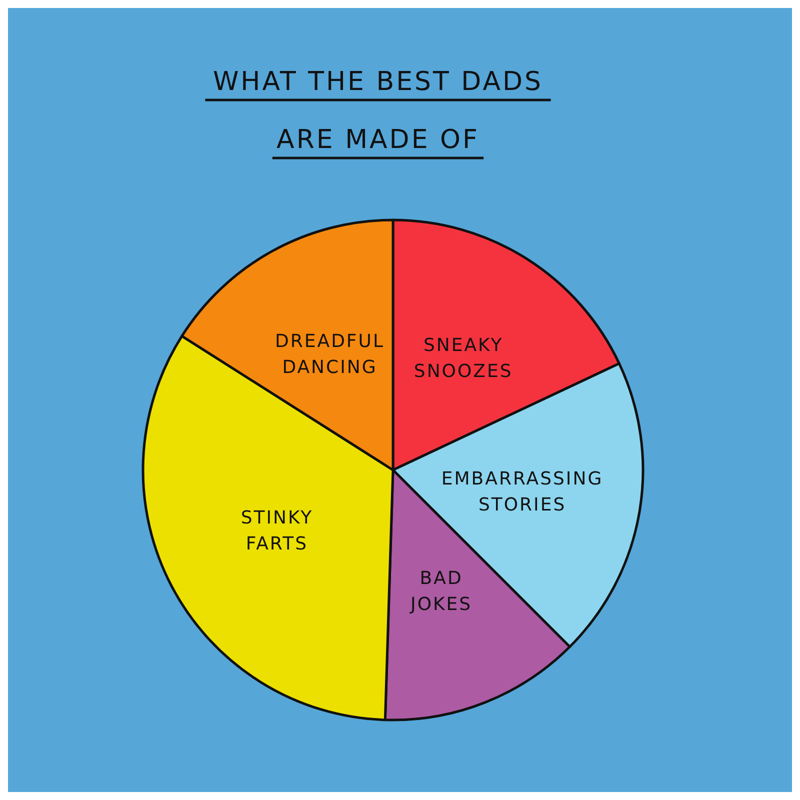  I want to click on chart-title: WHAT THE BEST DADS ARE MADE OF, so click(378, 111).